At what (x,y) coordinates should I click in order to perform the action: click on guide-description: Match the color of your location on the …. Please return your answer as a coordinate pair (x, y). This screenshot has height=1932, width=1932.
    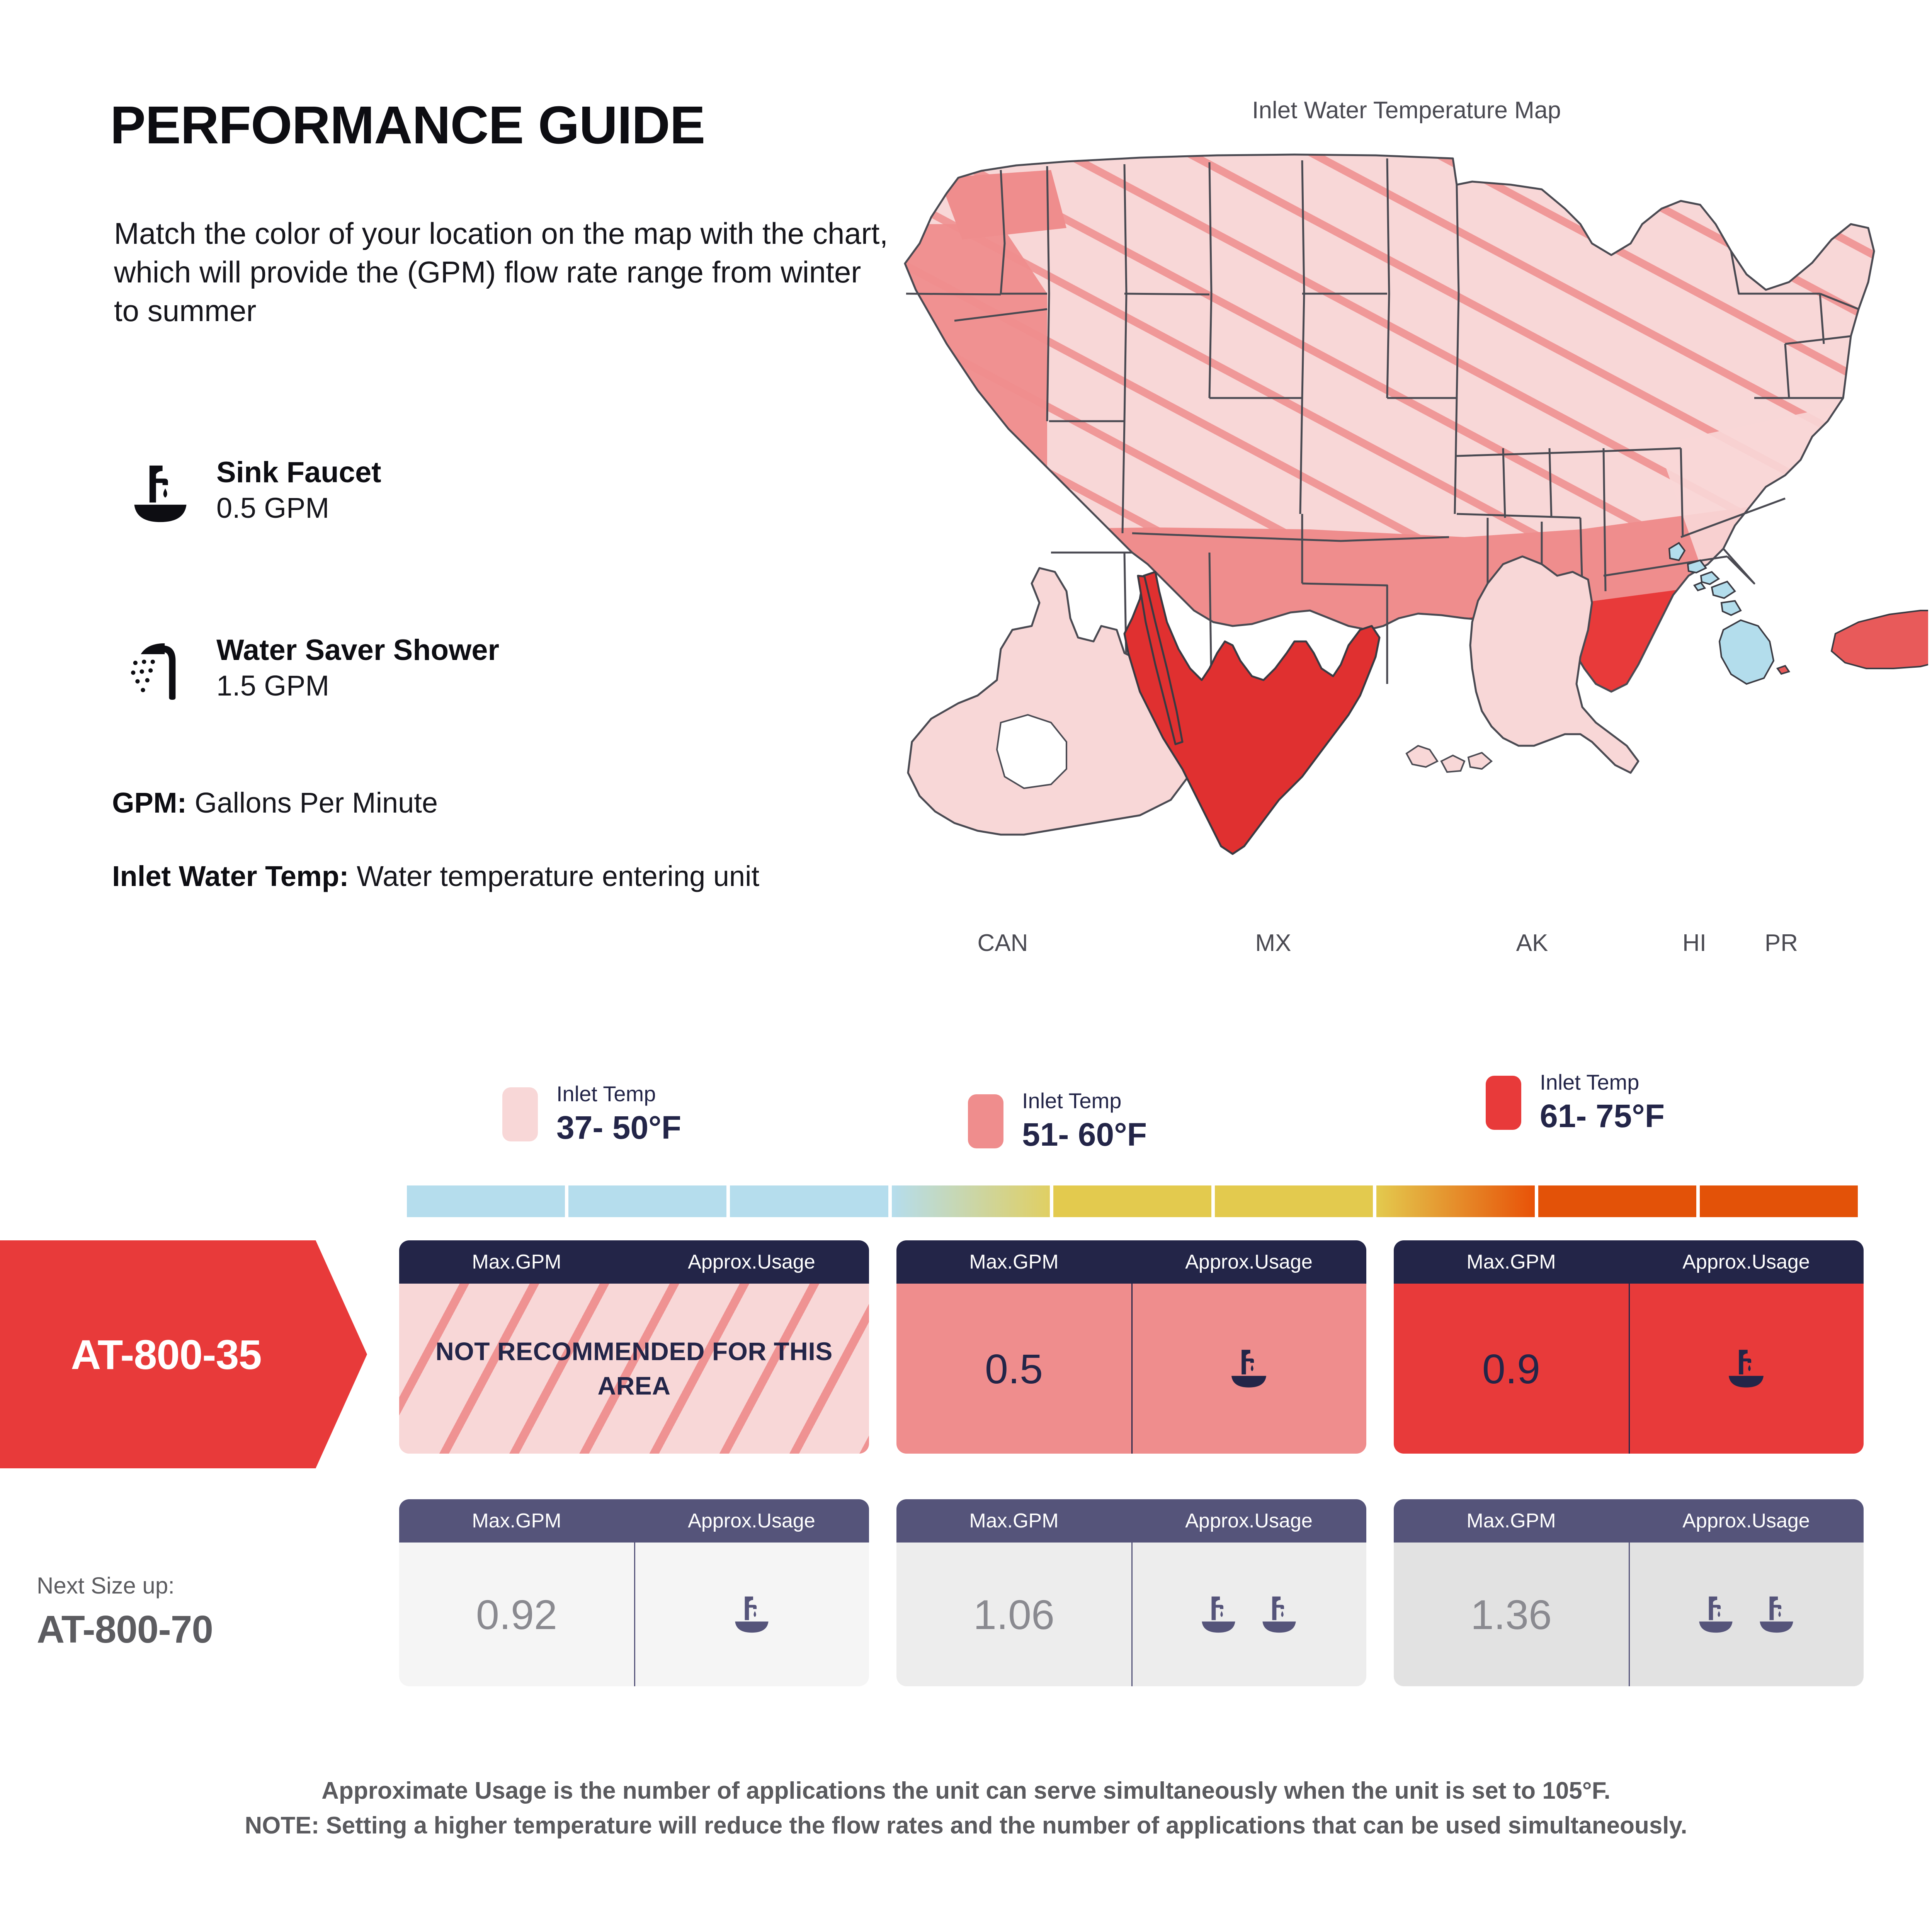
    Looking at the image, I should click on (521, 272).